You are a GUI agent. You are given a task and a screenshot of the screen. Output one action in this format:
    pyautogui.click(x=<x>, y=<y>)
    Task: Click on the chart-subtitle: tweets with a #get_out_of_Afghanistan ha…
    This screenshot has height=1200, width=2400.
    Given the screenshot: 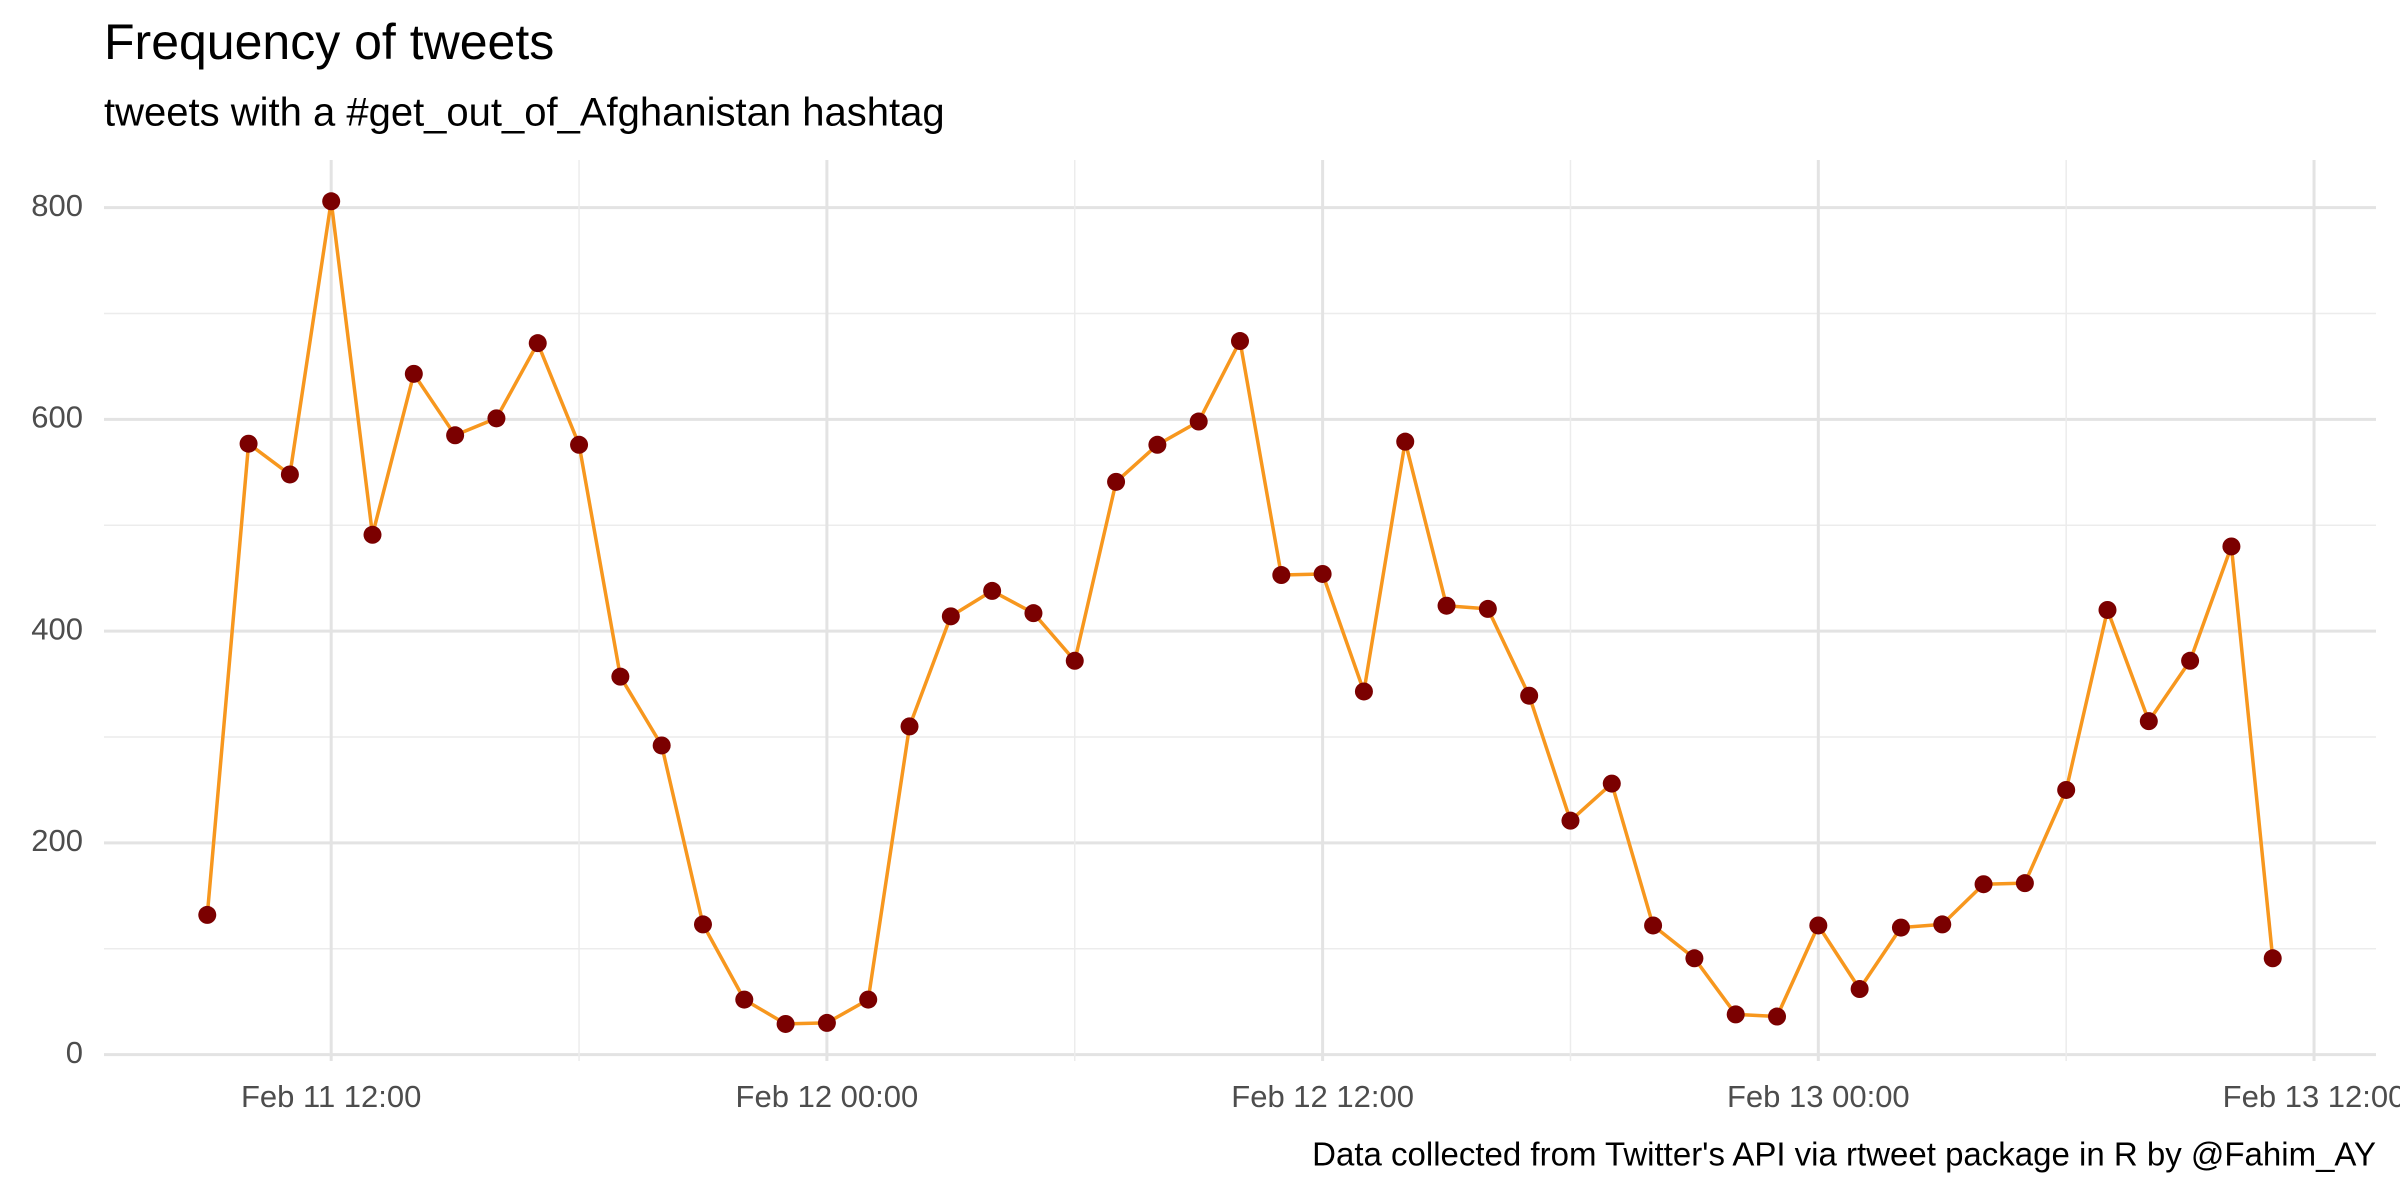 What is the action you would take?
    pyautogui.click(x=524, y=113)
    